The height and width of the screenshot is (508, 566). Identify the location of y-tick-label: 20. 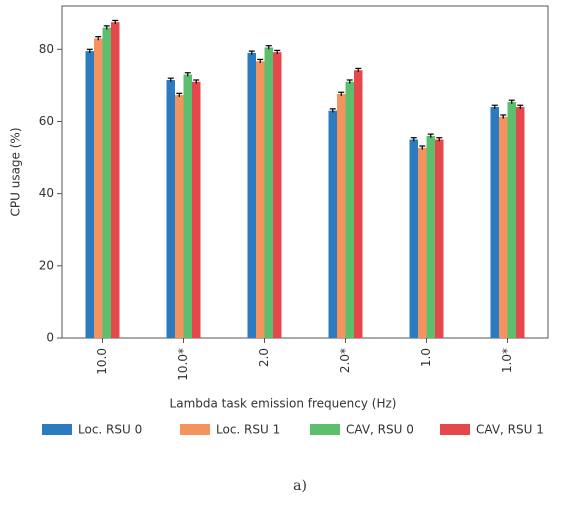
(46, 265).